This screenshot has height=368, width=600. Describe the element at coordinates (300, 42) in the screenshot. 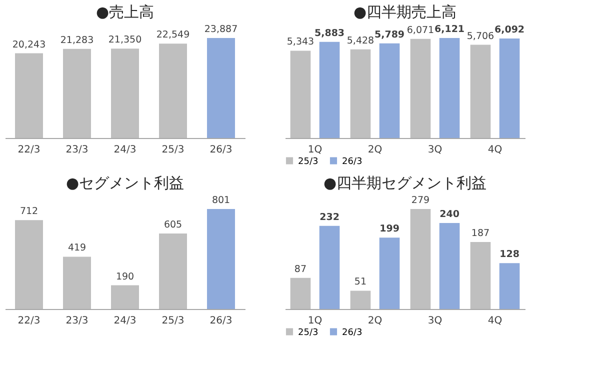

I see `data-label: 5,343` at that location.